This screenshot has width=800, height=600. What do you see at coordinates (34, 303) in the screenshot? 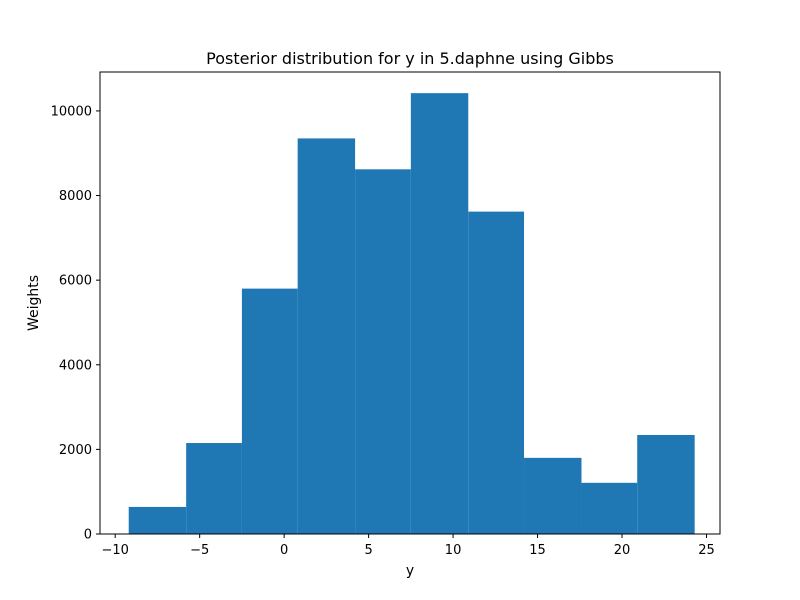
I see `y-axis-label: Weights` at bounding box center [34, 303].